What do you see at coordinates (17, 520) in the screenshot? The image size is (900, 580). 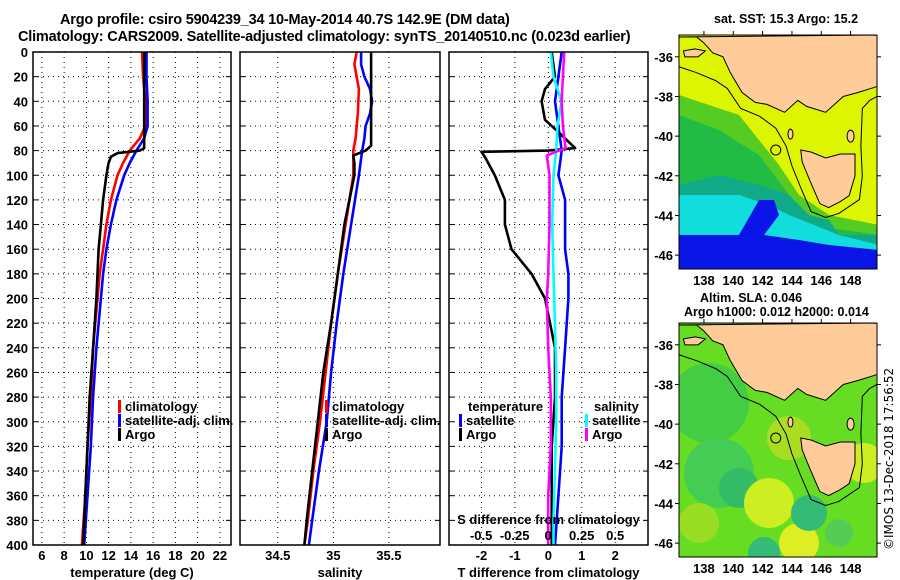 I see `y-tick-label: 380` at bounding box center [17, 520].